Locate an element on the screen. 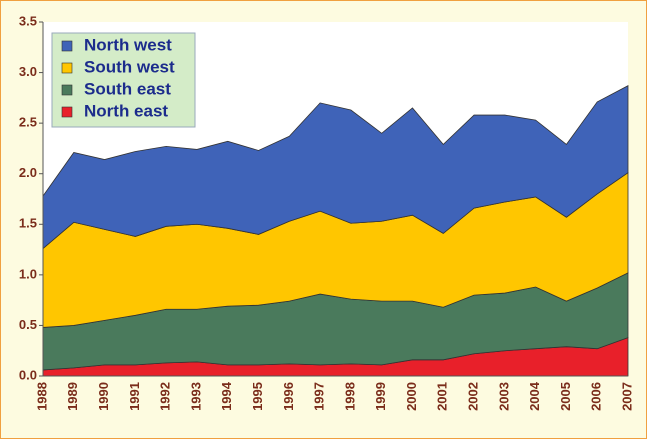 The height and width of the screenshot is (439, 647). x-tick-label: 1992 is located at coordinates (165, 396).